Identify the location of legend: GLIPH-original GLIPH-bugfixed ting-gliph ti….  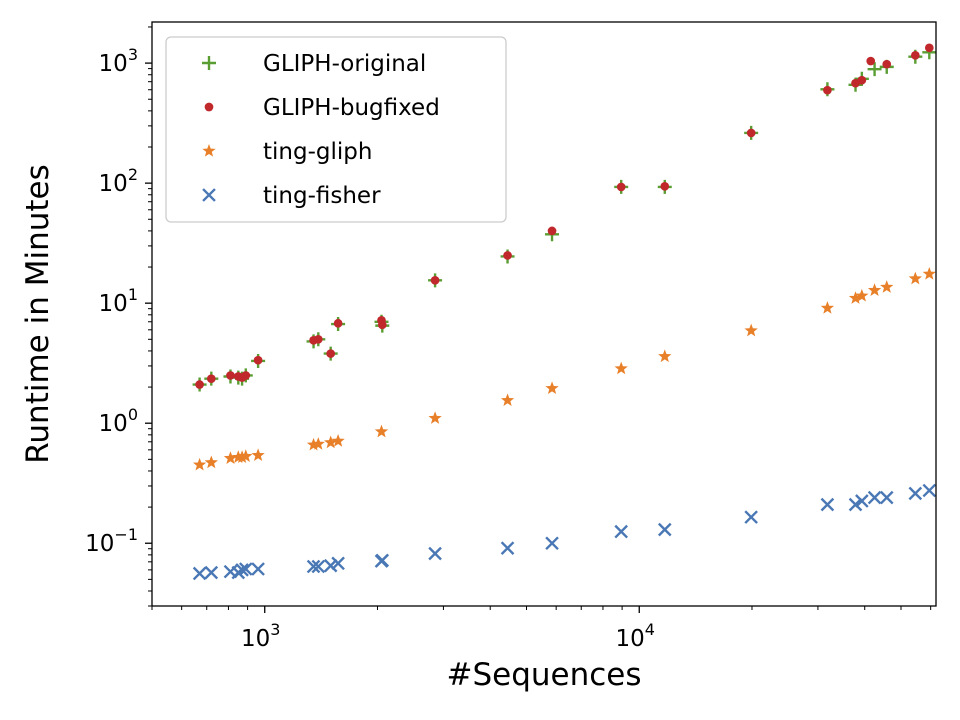
(336, 129).